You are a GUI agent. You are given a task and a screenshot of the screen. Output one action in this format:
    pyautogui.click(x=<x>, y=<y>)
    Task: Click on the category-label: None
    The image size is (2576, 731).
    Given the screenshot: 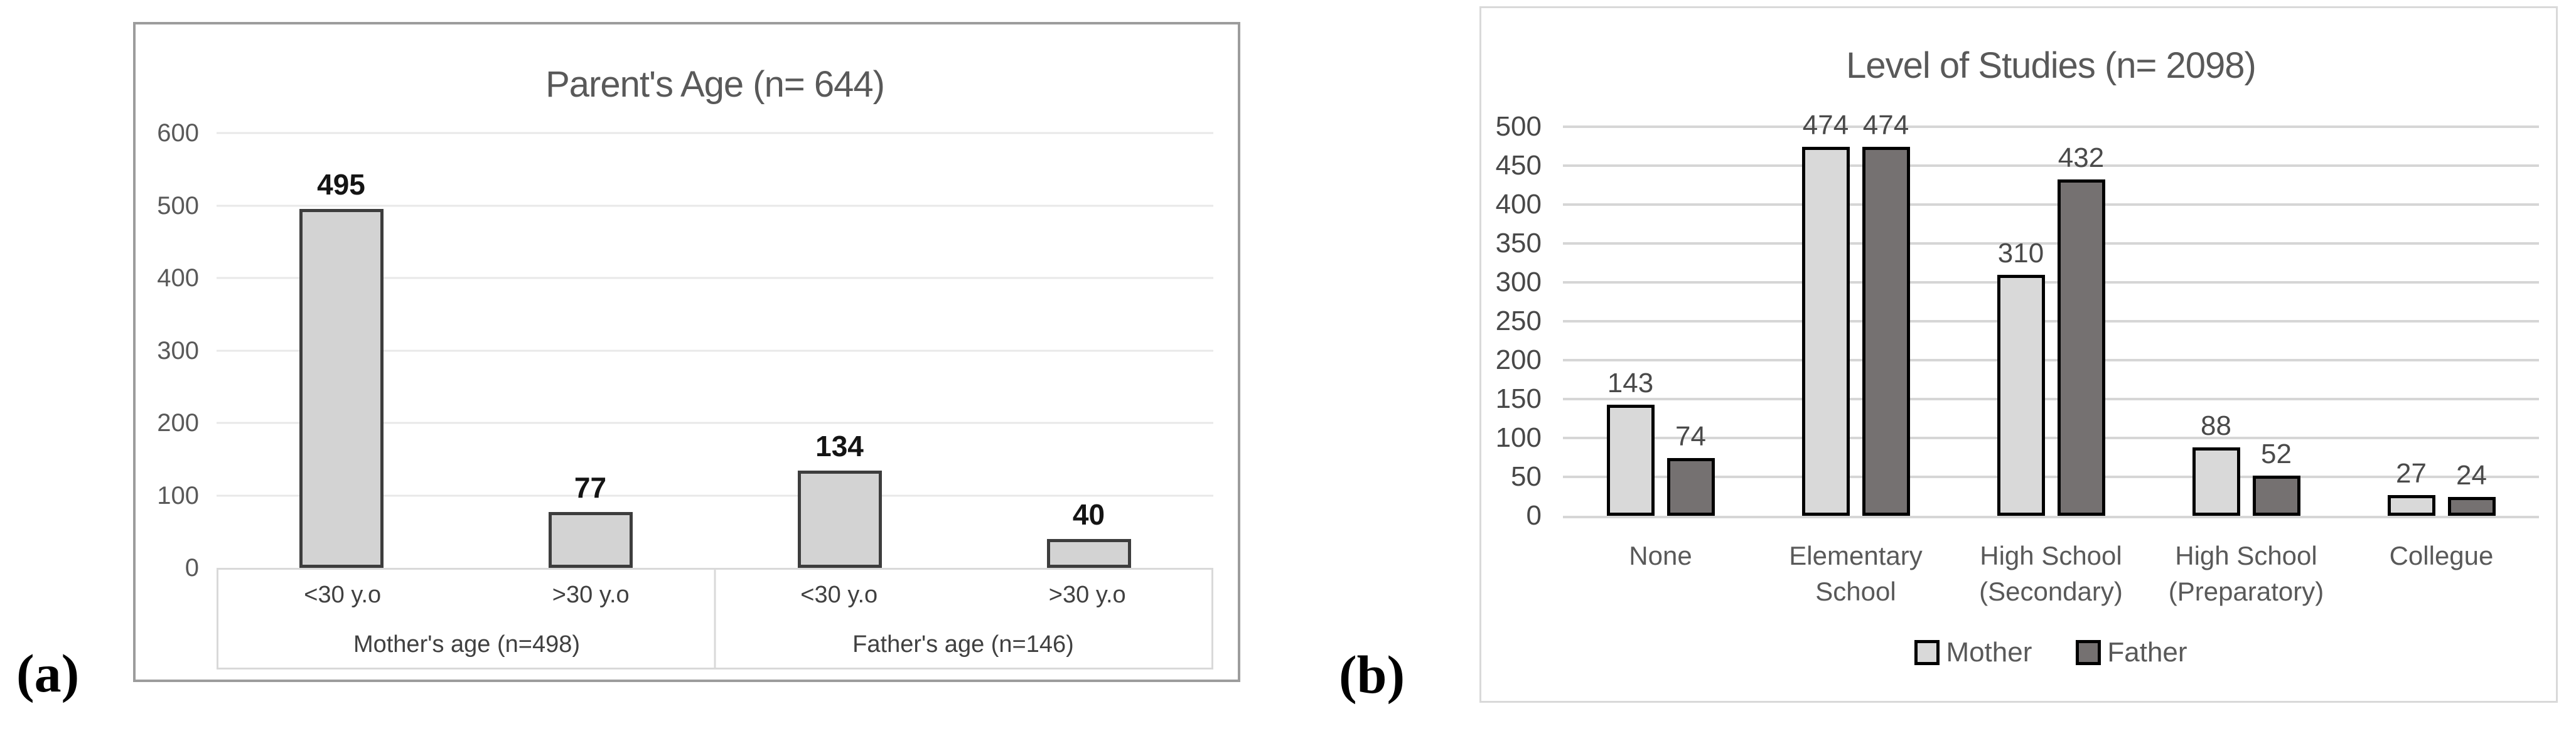 What is the action you would take?
    pyautogui.click(x=1660, y=555)
    